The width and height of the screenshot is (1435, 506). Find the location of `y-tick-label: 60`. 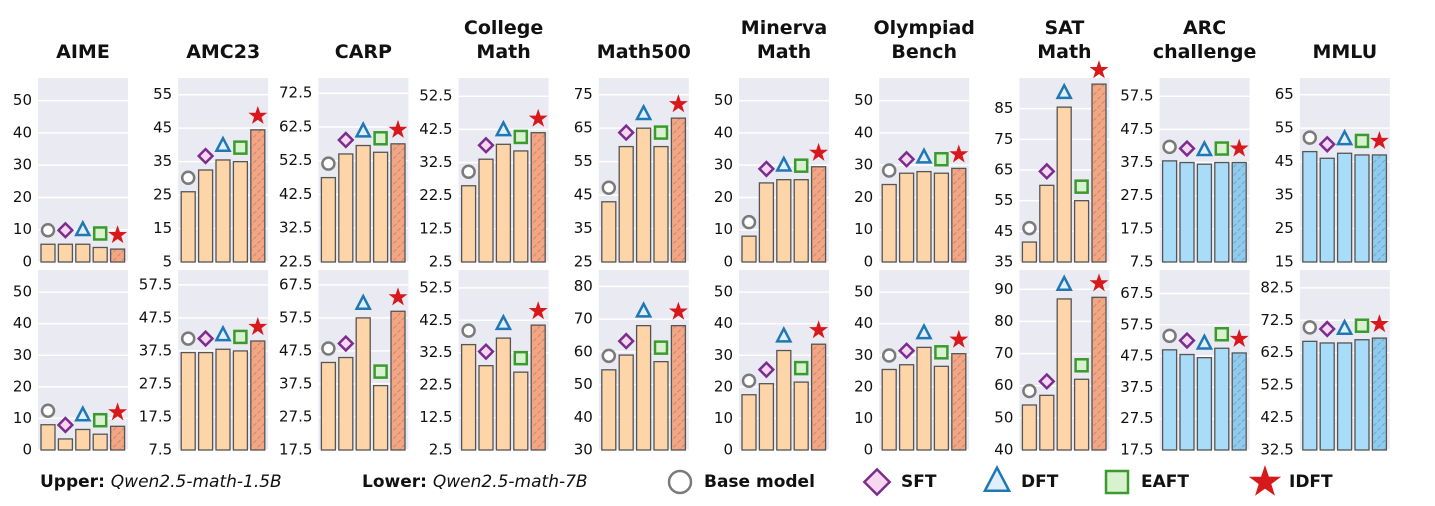

y-tick-label: 60 is located at coordinates (583, 351).